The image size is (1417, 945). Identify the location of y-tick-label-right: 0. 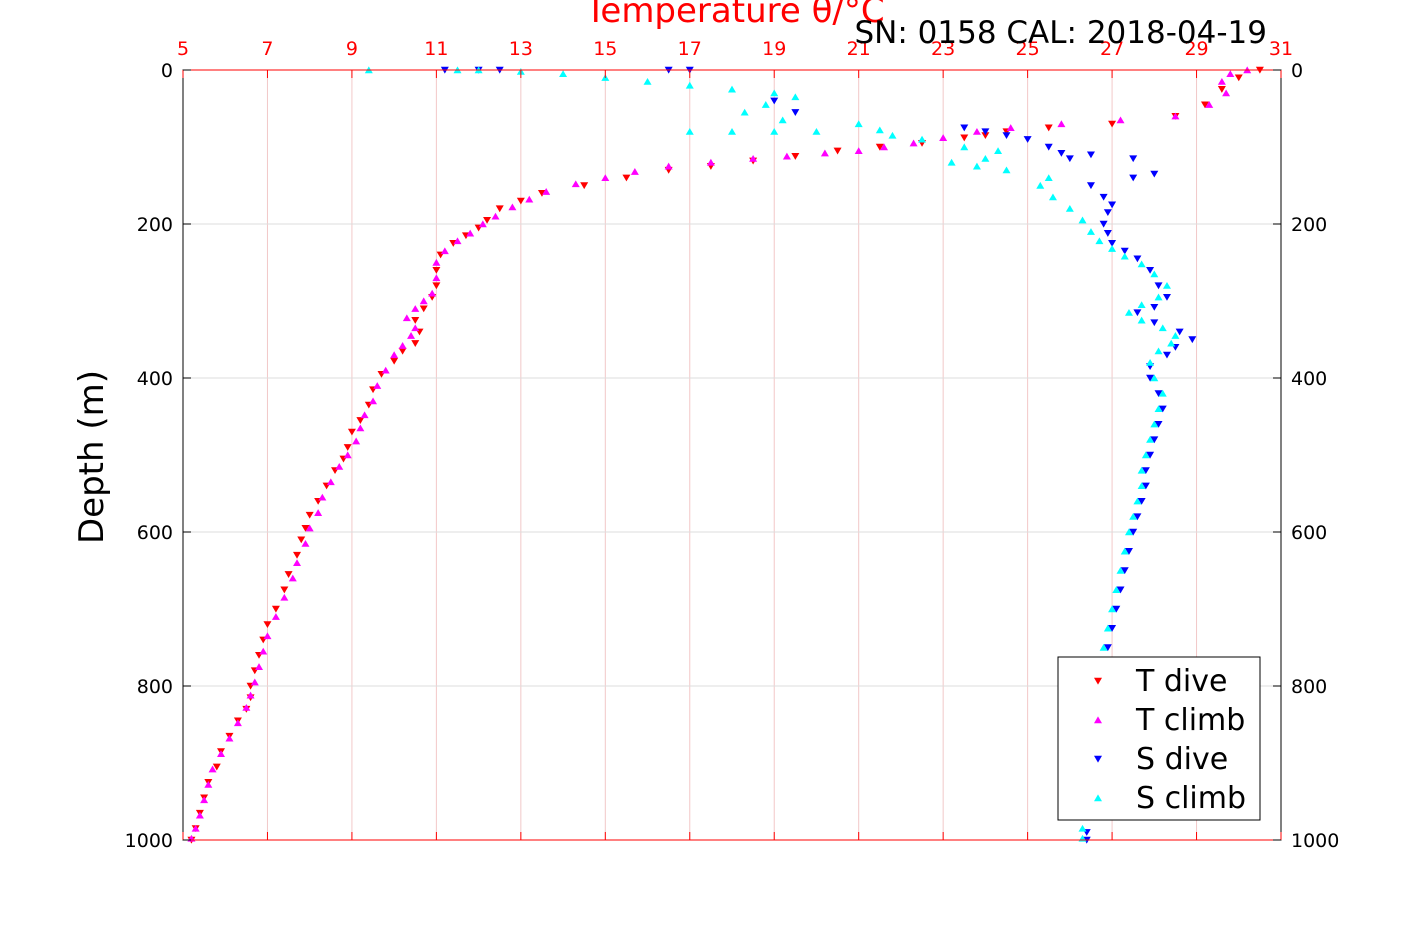
(1297, 71).